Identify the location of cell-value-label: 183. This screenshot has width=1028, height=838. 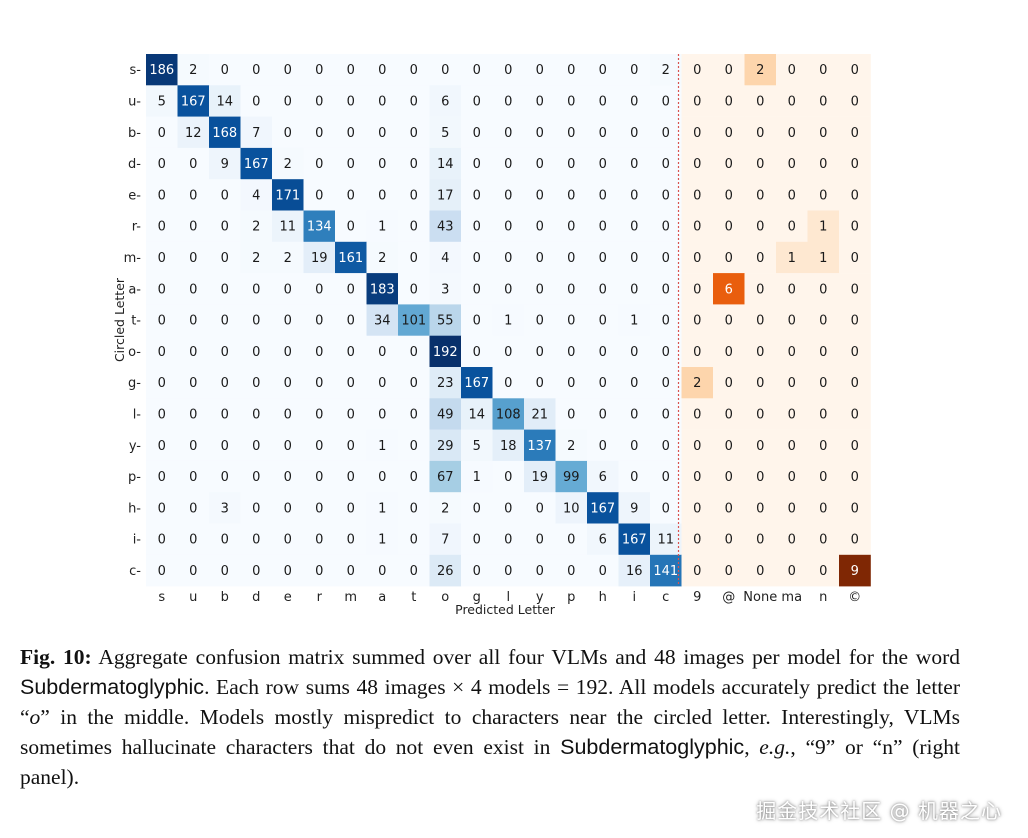
(382, 289).